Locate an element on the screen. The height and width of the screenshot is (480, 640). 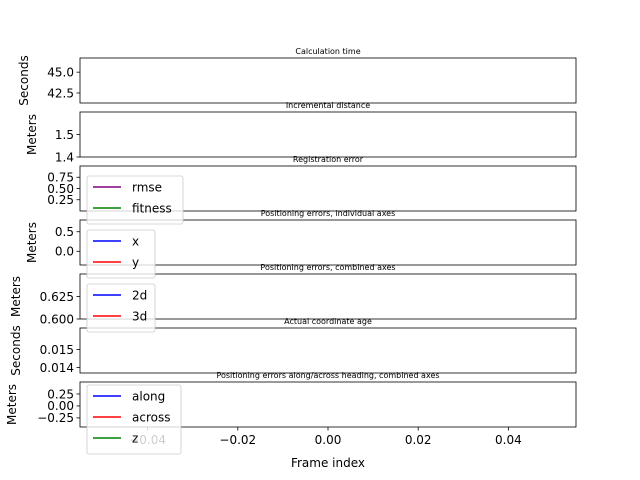
legend-label-fitness: fitness is located at coordinates (152, 208).